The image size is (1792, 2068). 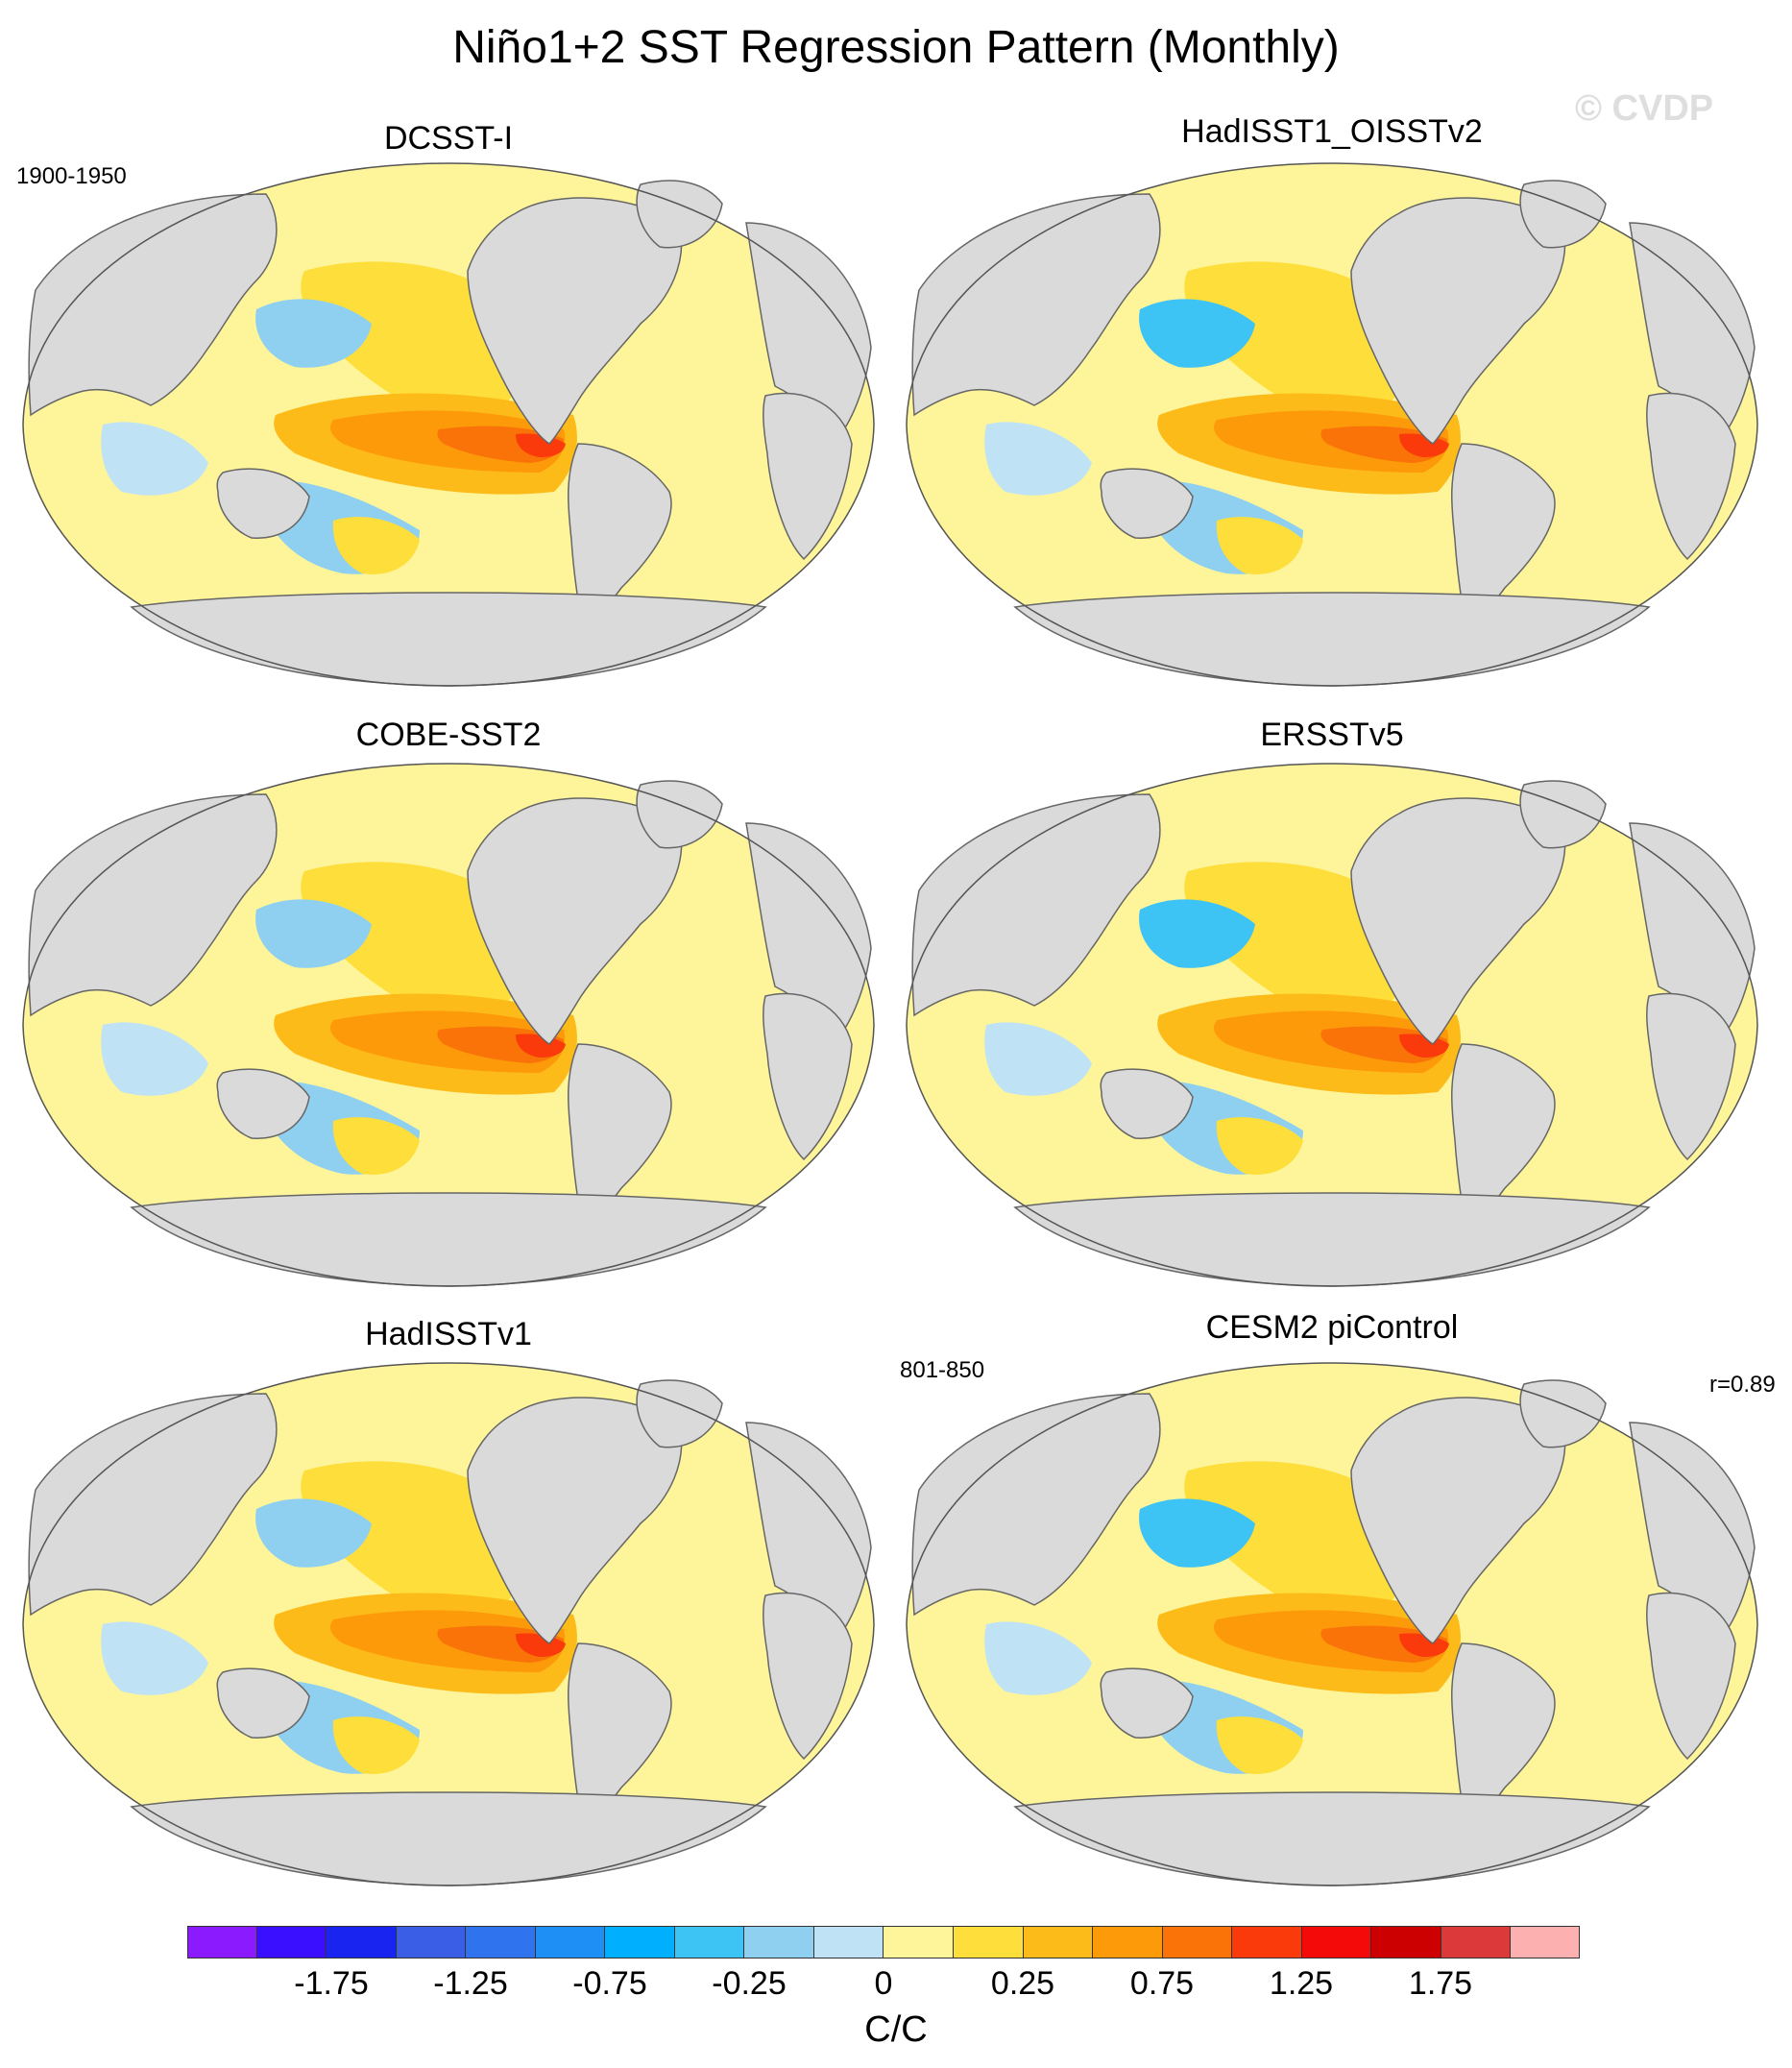 What do you see at coordinates (448, 138) in the screenshot?
I see `panel-1-title: DCSST-I` at bounding box center [448, 138].